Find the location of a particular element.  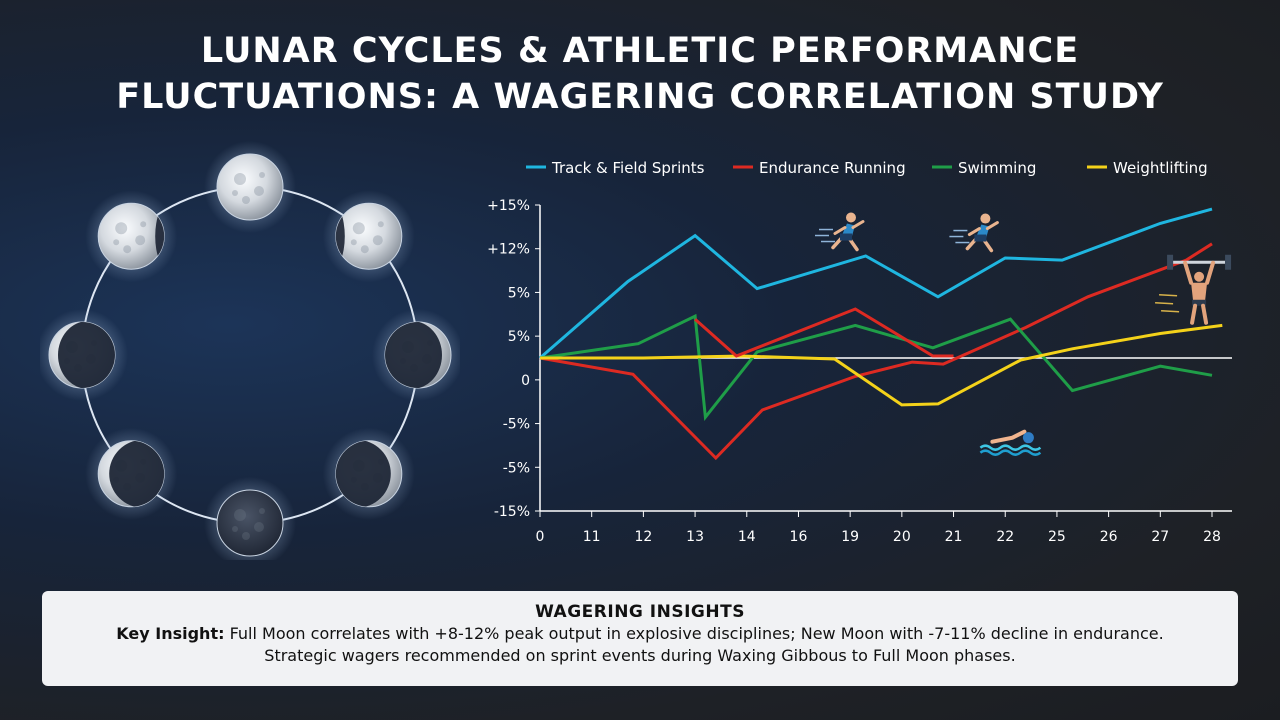

legend-label: Swimming is located at coordinates (997, 168).